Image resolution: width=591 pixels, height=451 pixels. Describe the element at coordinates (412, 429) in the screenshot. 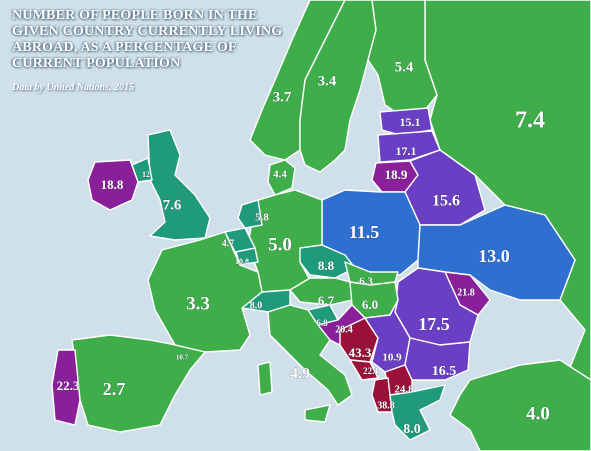

I see `label-greece: 8.0` at that location.